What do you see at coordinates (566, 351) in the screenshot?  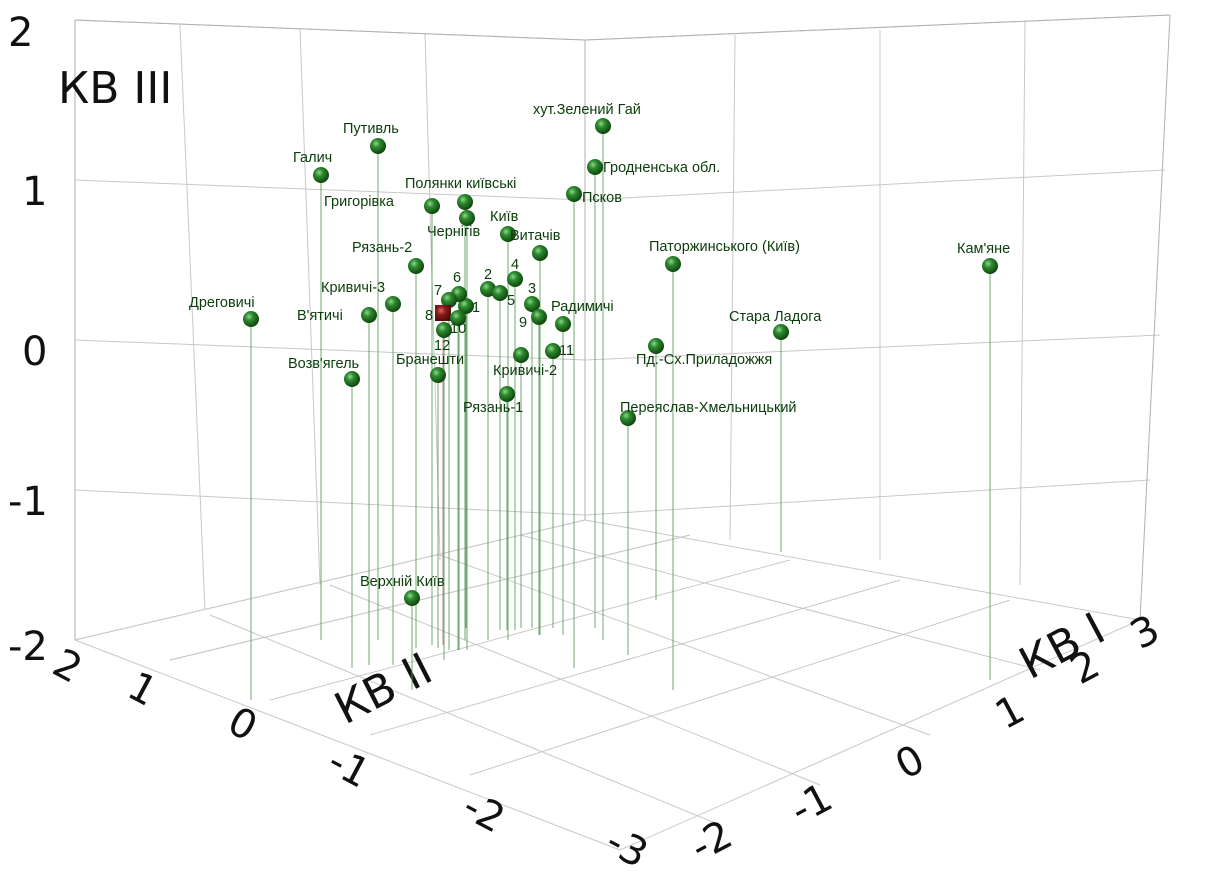 I see `data-point-label: 11` at bounding box center [566, 351].